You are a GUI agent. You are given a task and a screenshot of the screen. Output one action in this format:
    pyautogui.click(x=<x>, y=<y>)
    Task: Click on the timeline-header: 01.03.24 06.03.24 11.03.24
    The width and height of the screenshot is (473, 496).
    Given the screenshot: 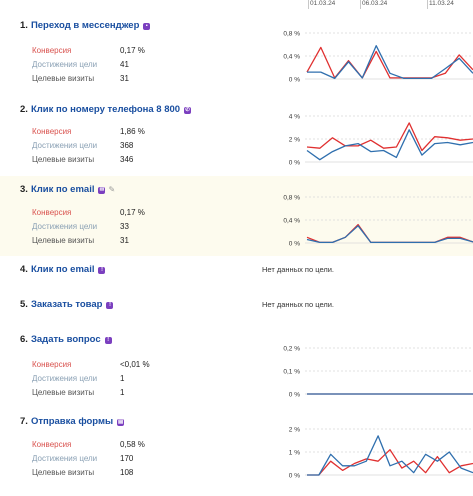 What is the action you would take?
    pyautogui.click(x=386, y=4)
    